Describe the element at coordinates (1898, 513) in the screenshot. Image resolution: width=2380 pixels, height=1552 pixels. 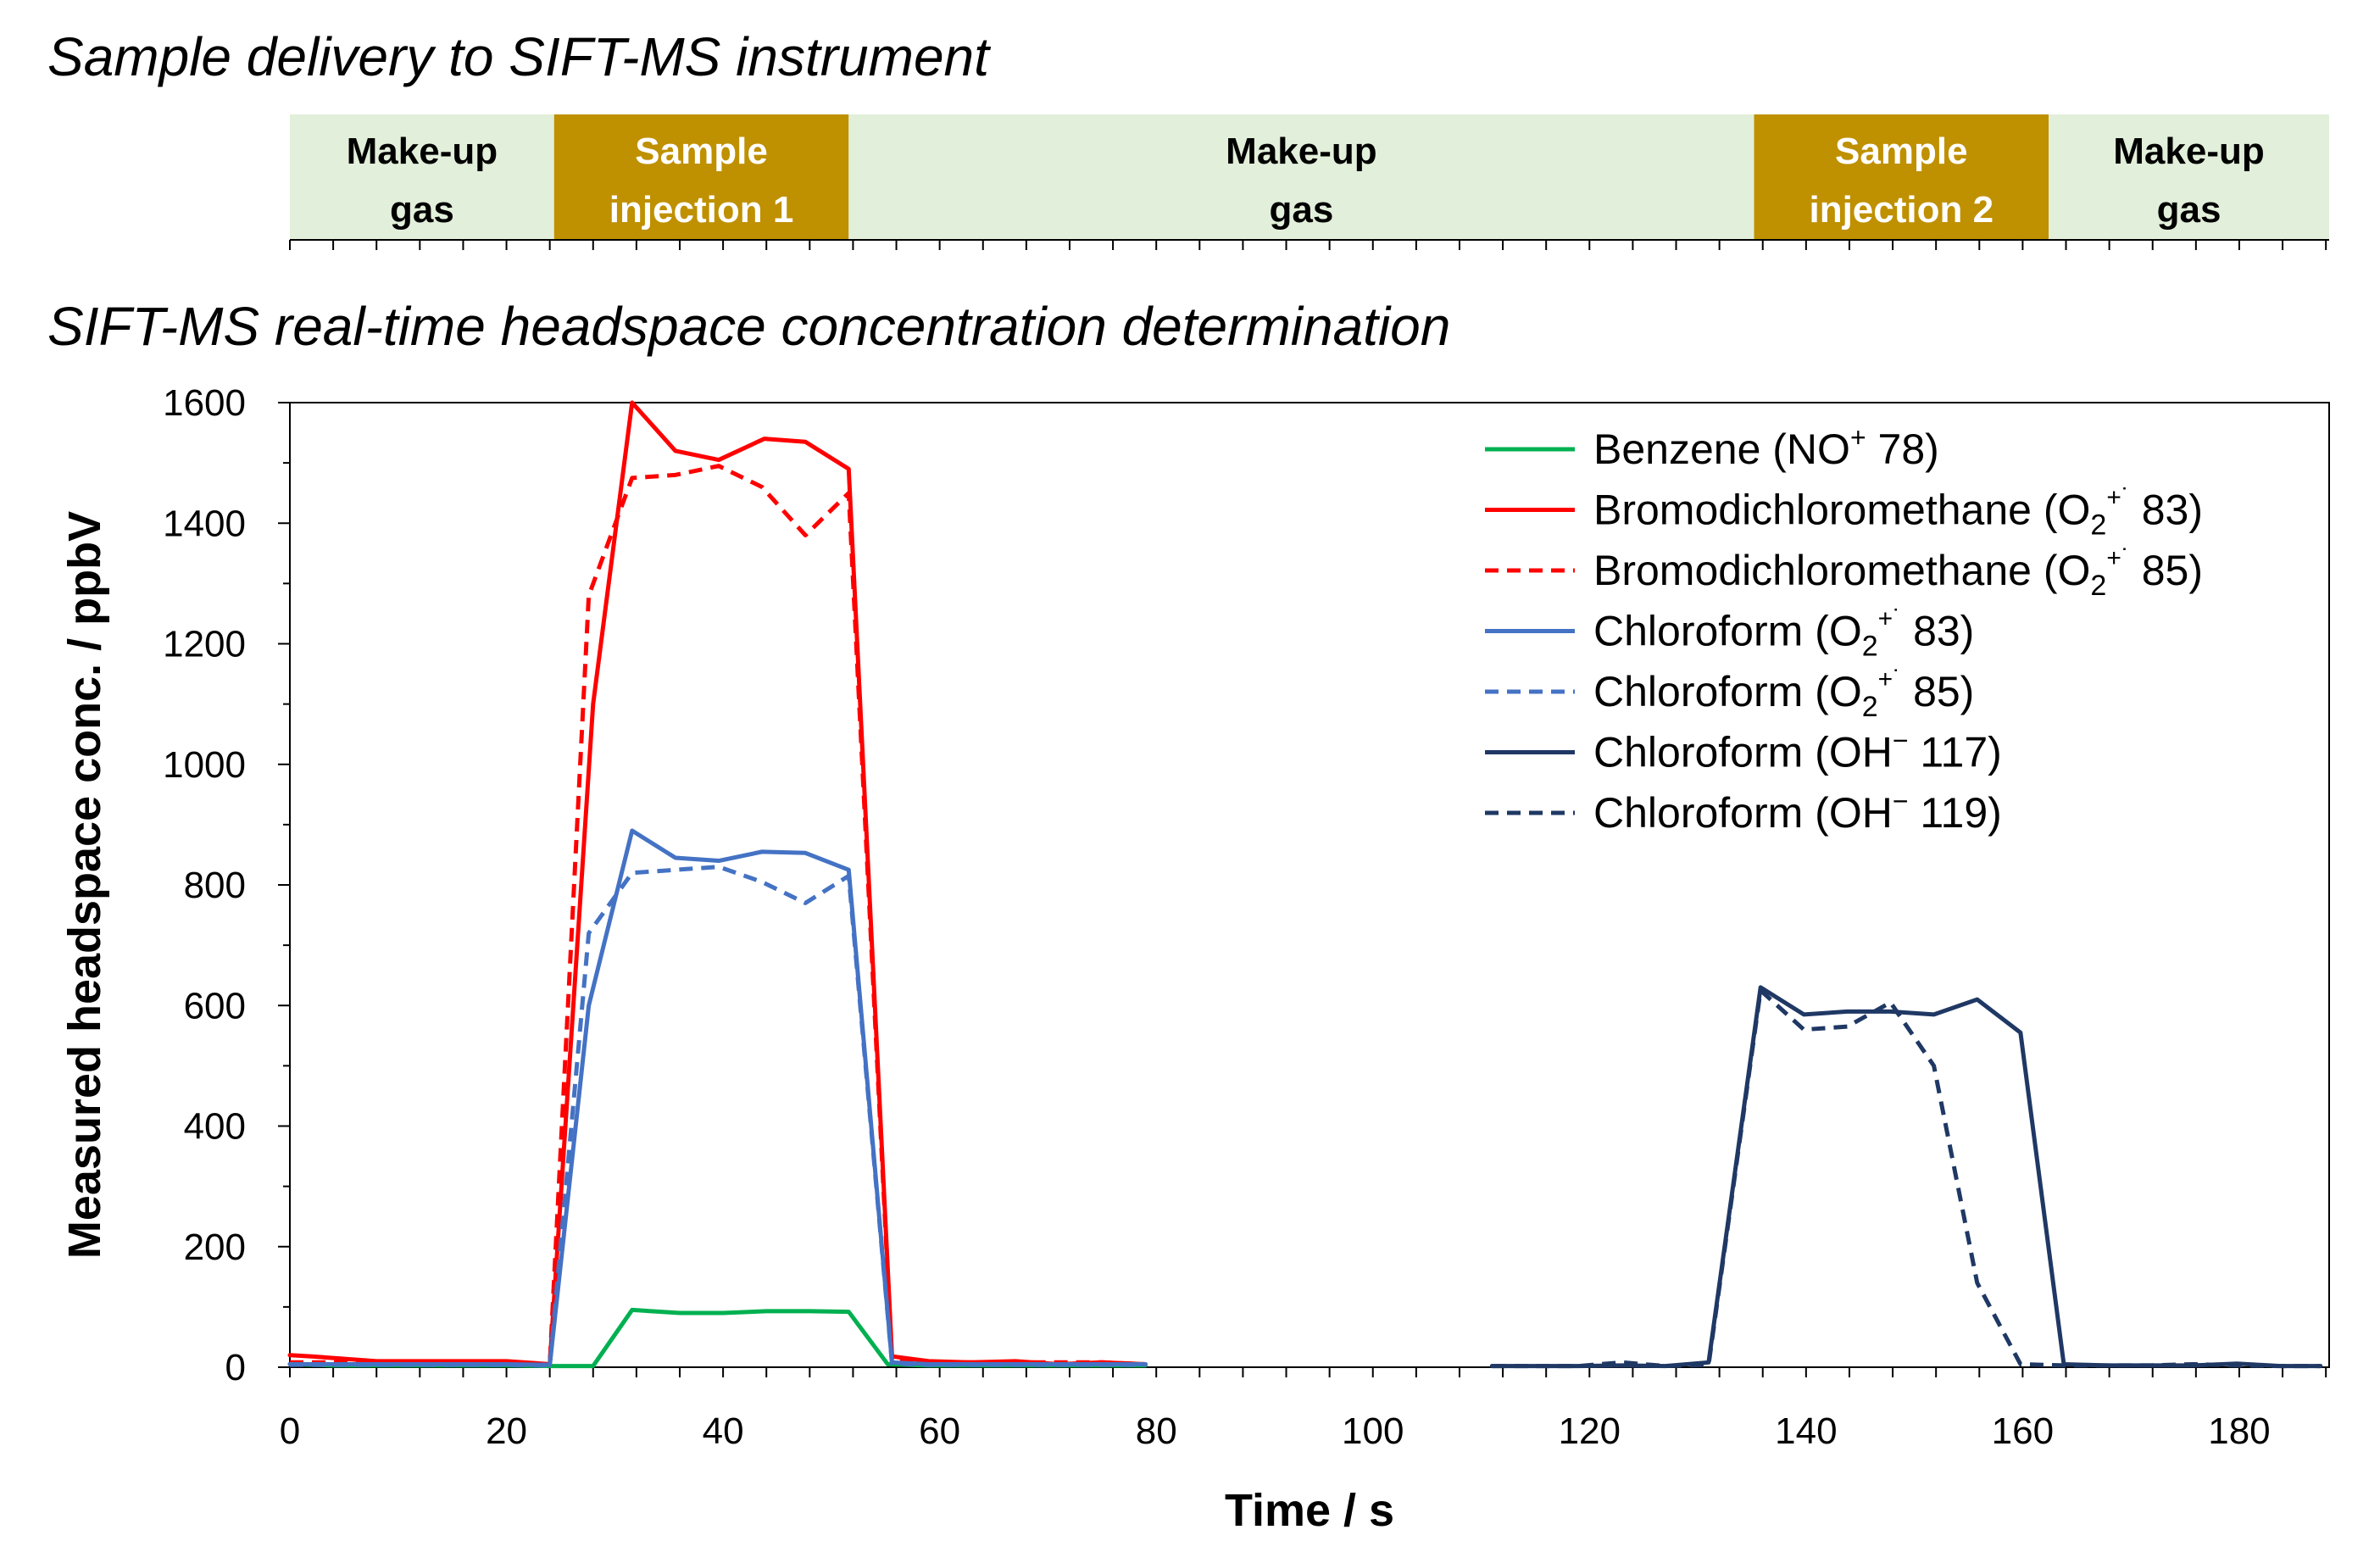
I see `legend-label-2: Bromodichloromethane (O2+˙ 83)` at that location.